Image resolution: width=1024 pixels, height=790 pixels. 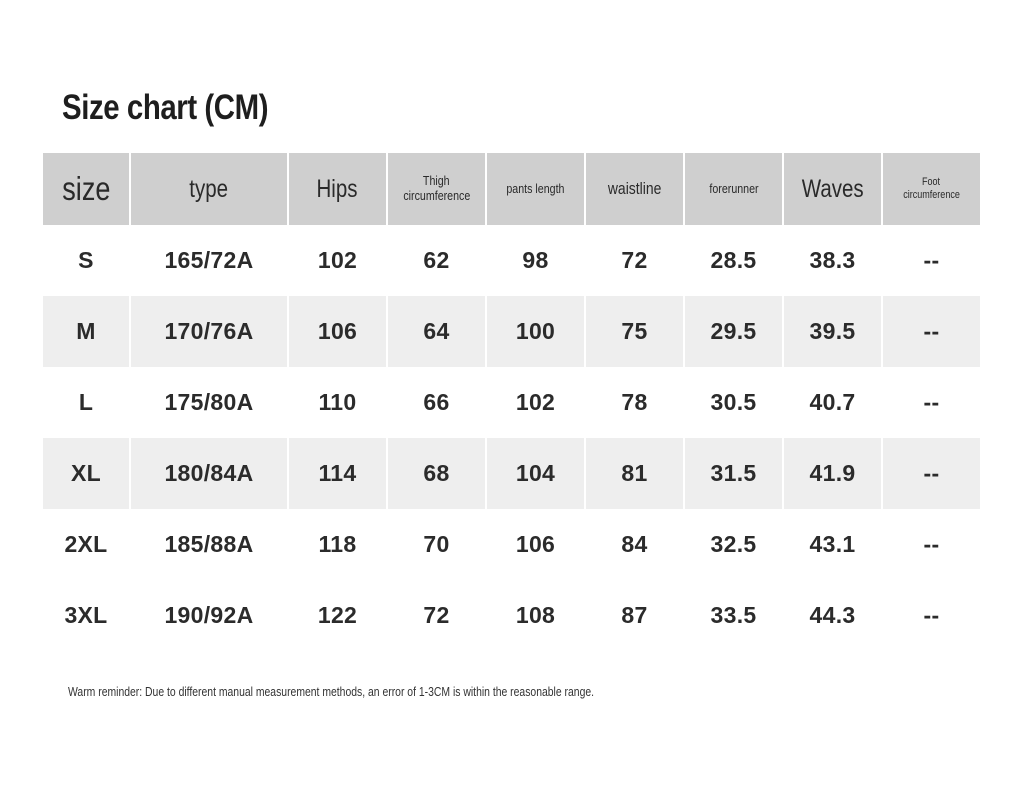 What do you see at coordinates (436, 260) in the screenshot?
I see `cell-thigh: 62` at bounding box center [436, 260].